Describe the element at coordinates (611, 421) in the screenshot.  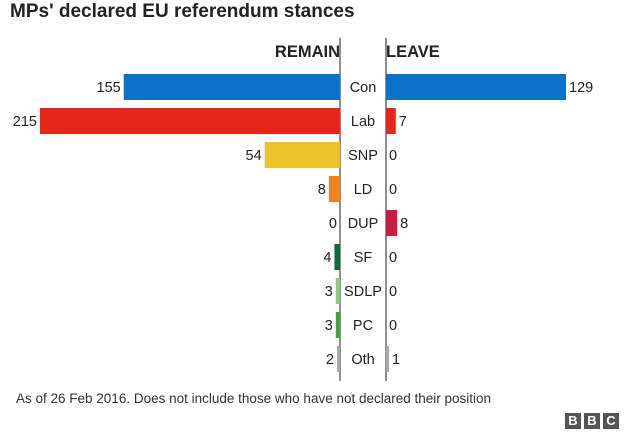
I see `bbc-logo-letter: C` at that location.